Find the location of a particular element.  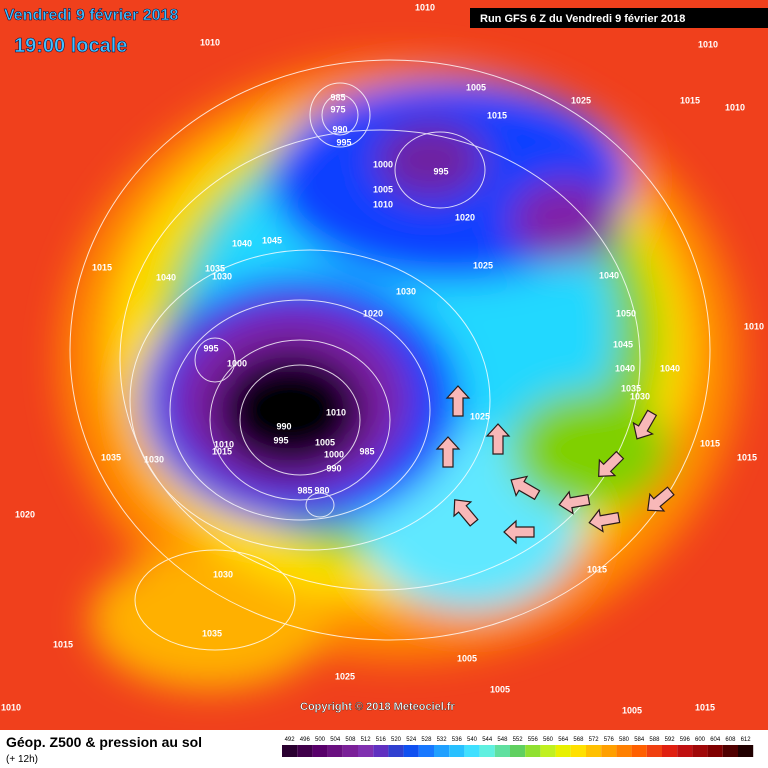

colorbar-label: 608 is located at coordinates (730, 740).